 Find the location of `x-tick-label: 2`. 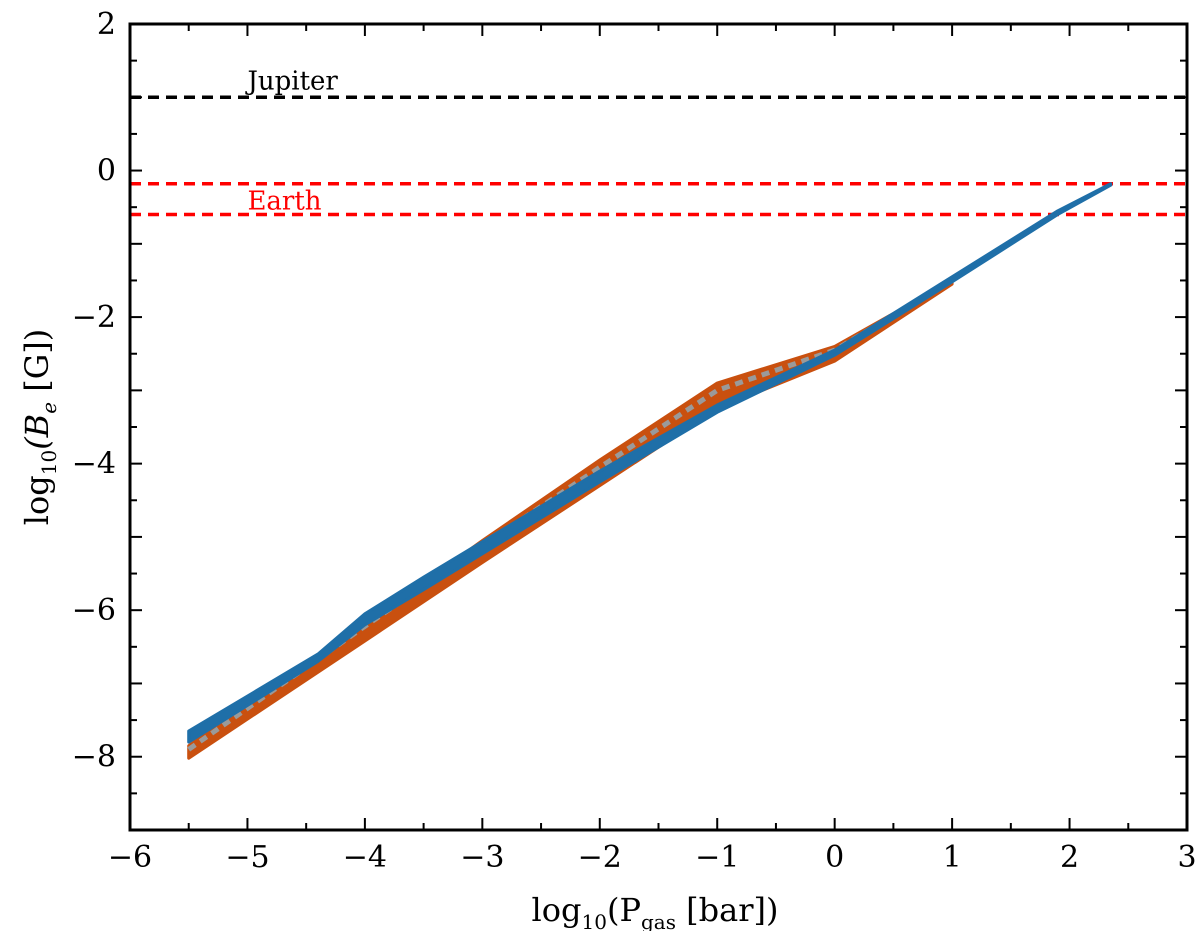

x-tick-label: 2 is located at coordinates (1069, 857).